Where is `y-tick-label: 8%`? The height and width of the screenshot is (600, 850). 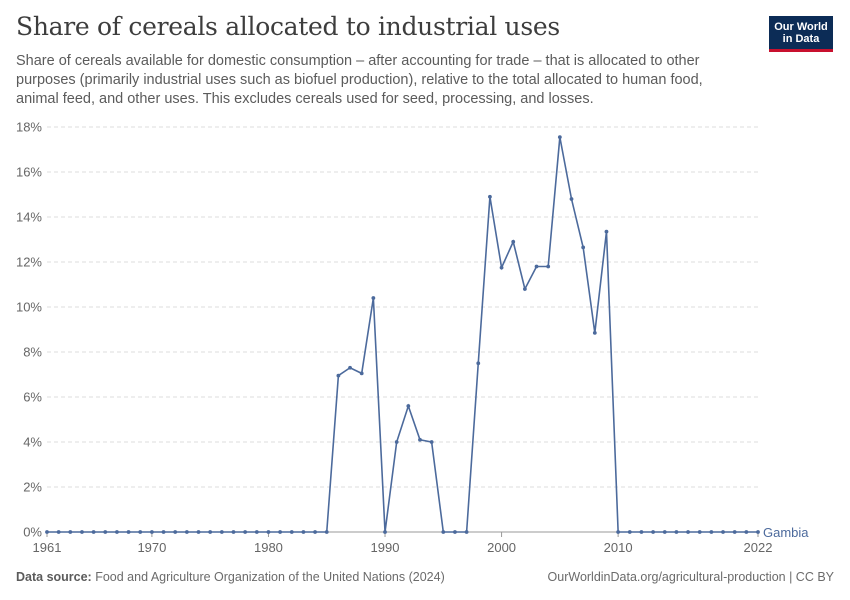
y-tick-label: 8% is located at coordinates (32, 352).